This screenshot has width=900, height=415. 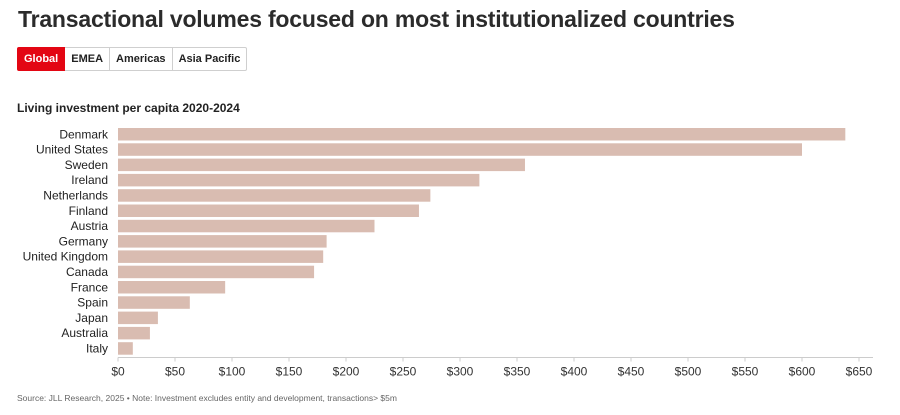 What do you see at coordinates (84, 134) in the screenshot?
I see `category-label-denmark: Denmark` at bounding box center [84, 134].